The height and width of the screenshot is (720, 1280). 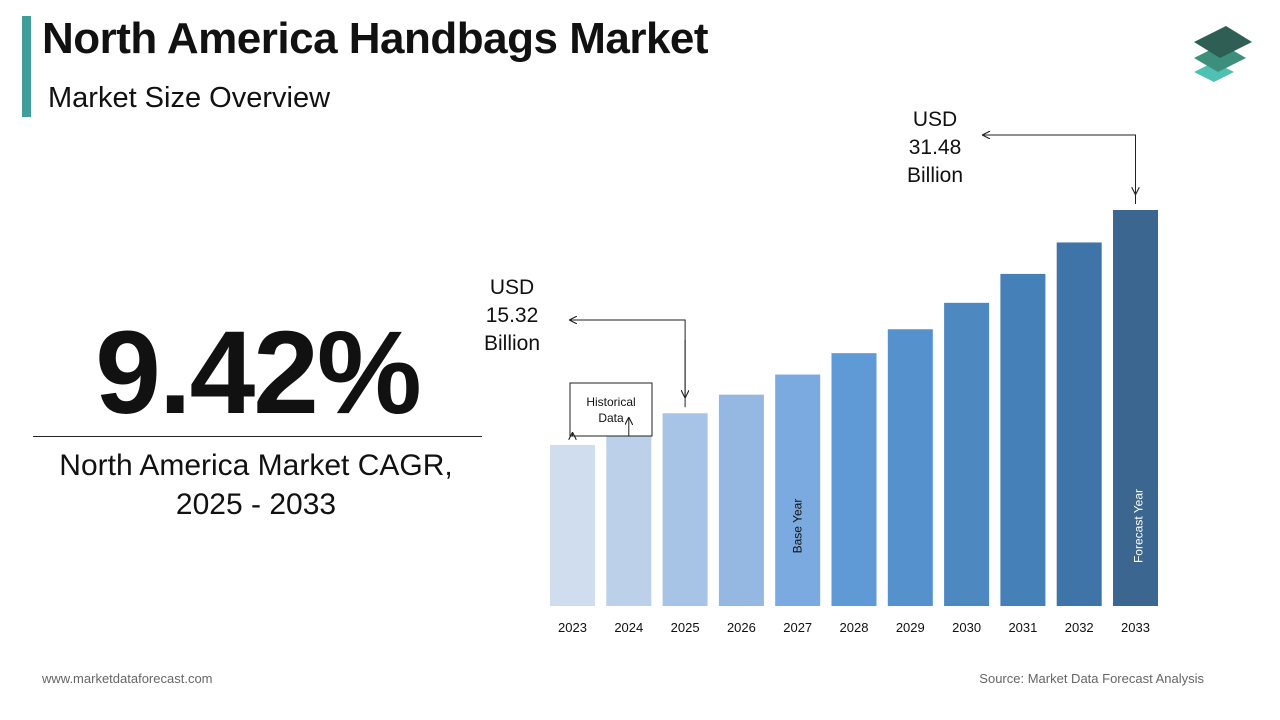 What do you see at coordinates (685, 509) in the screenshot?
I see `bar-2025` at bounding box center [685, 509].